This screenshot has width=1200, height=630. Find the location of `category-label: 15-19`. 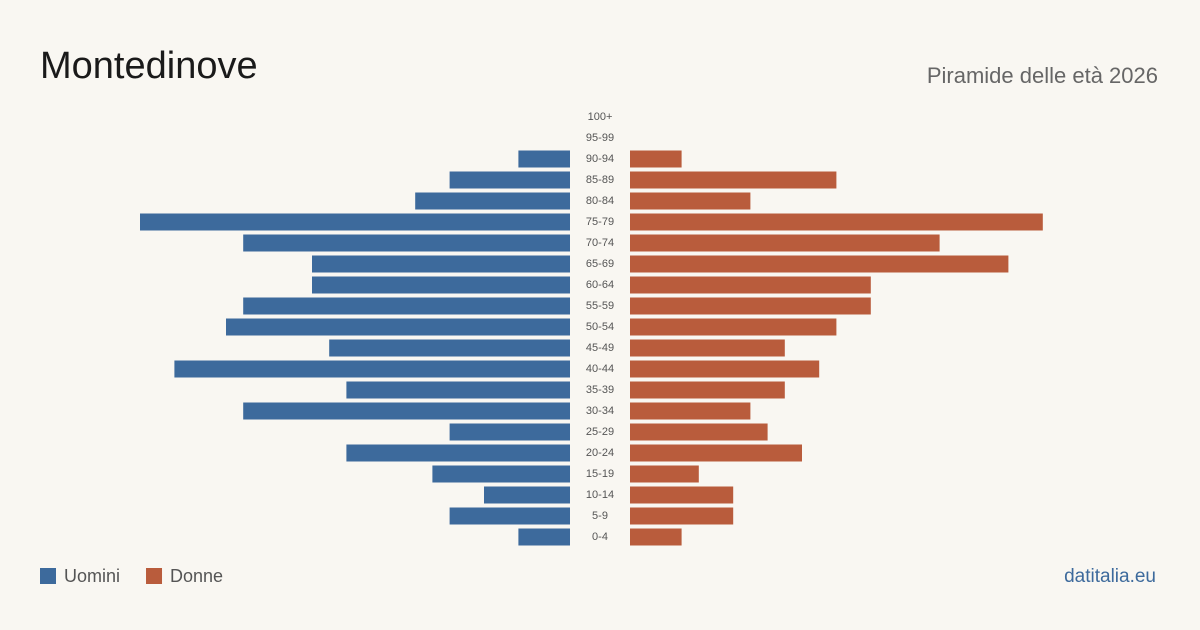

category-label: 15-19 is located at coordinates (600, 474).